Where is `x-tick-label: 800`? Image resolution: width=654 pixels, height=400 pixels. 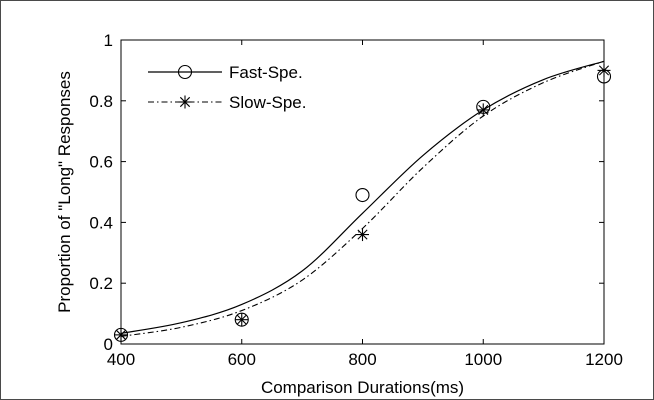
x-tick-label: 800 is located at coordinates (362, 359).